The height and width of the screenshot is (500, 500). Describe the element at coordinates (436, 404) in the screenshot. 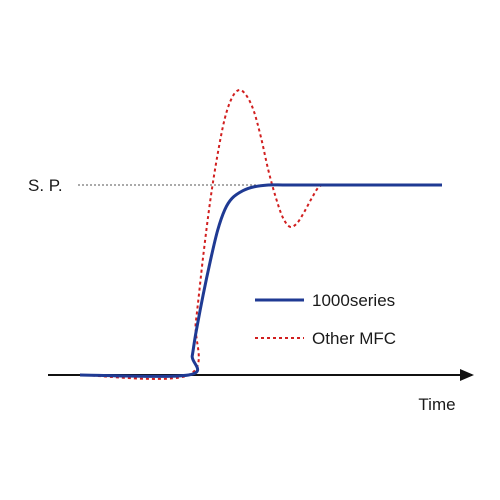

I see `x-axis-label: Time` at that location.